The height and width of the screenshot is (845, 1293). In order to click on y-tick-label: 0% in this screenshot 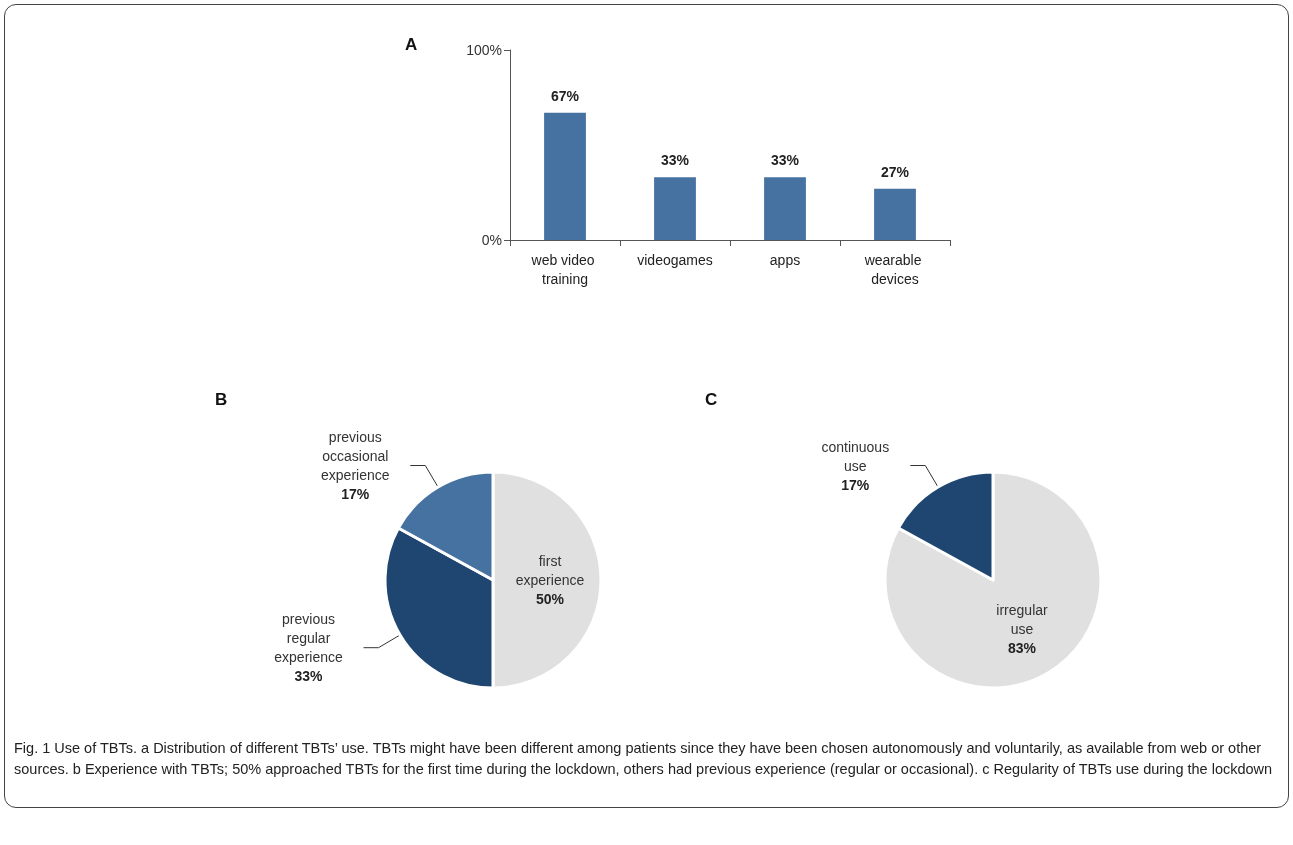, I will do `click(491, 240)`.